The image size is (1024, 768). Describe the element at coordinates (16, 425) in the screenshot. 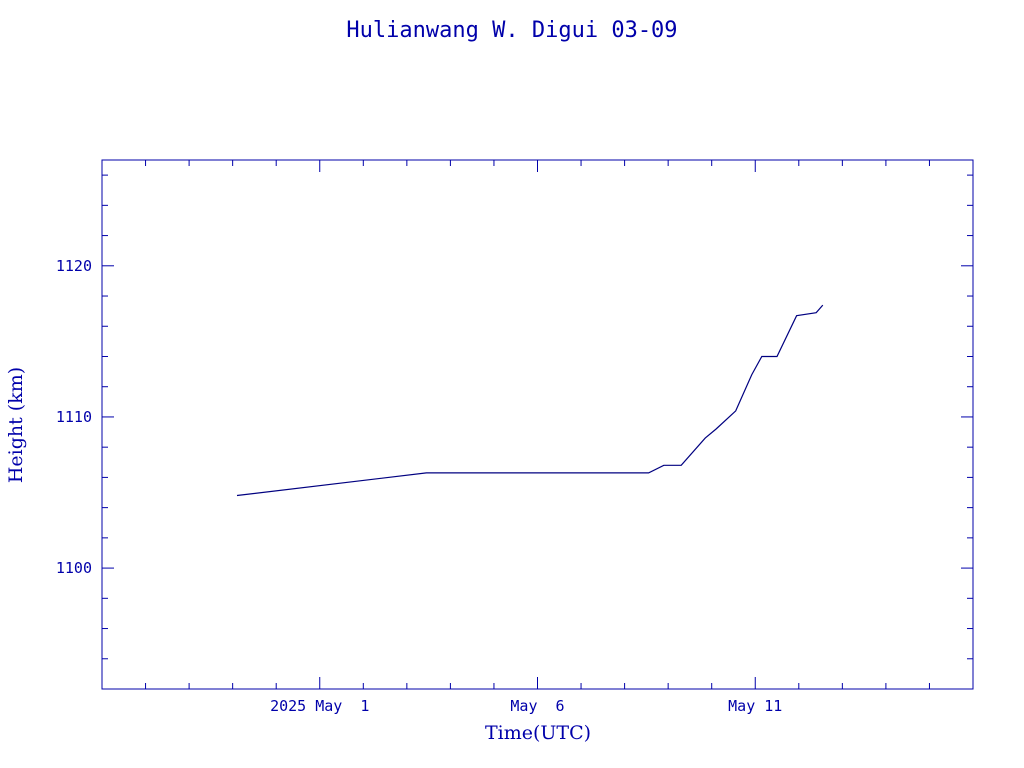

I see `y-axis-title: Height (km)` at that location.